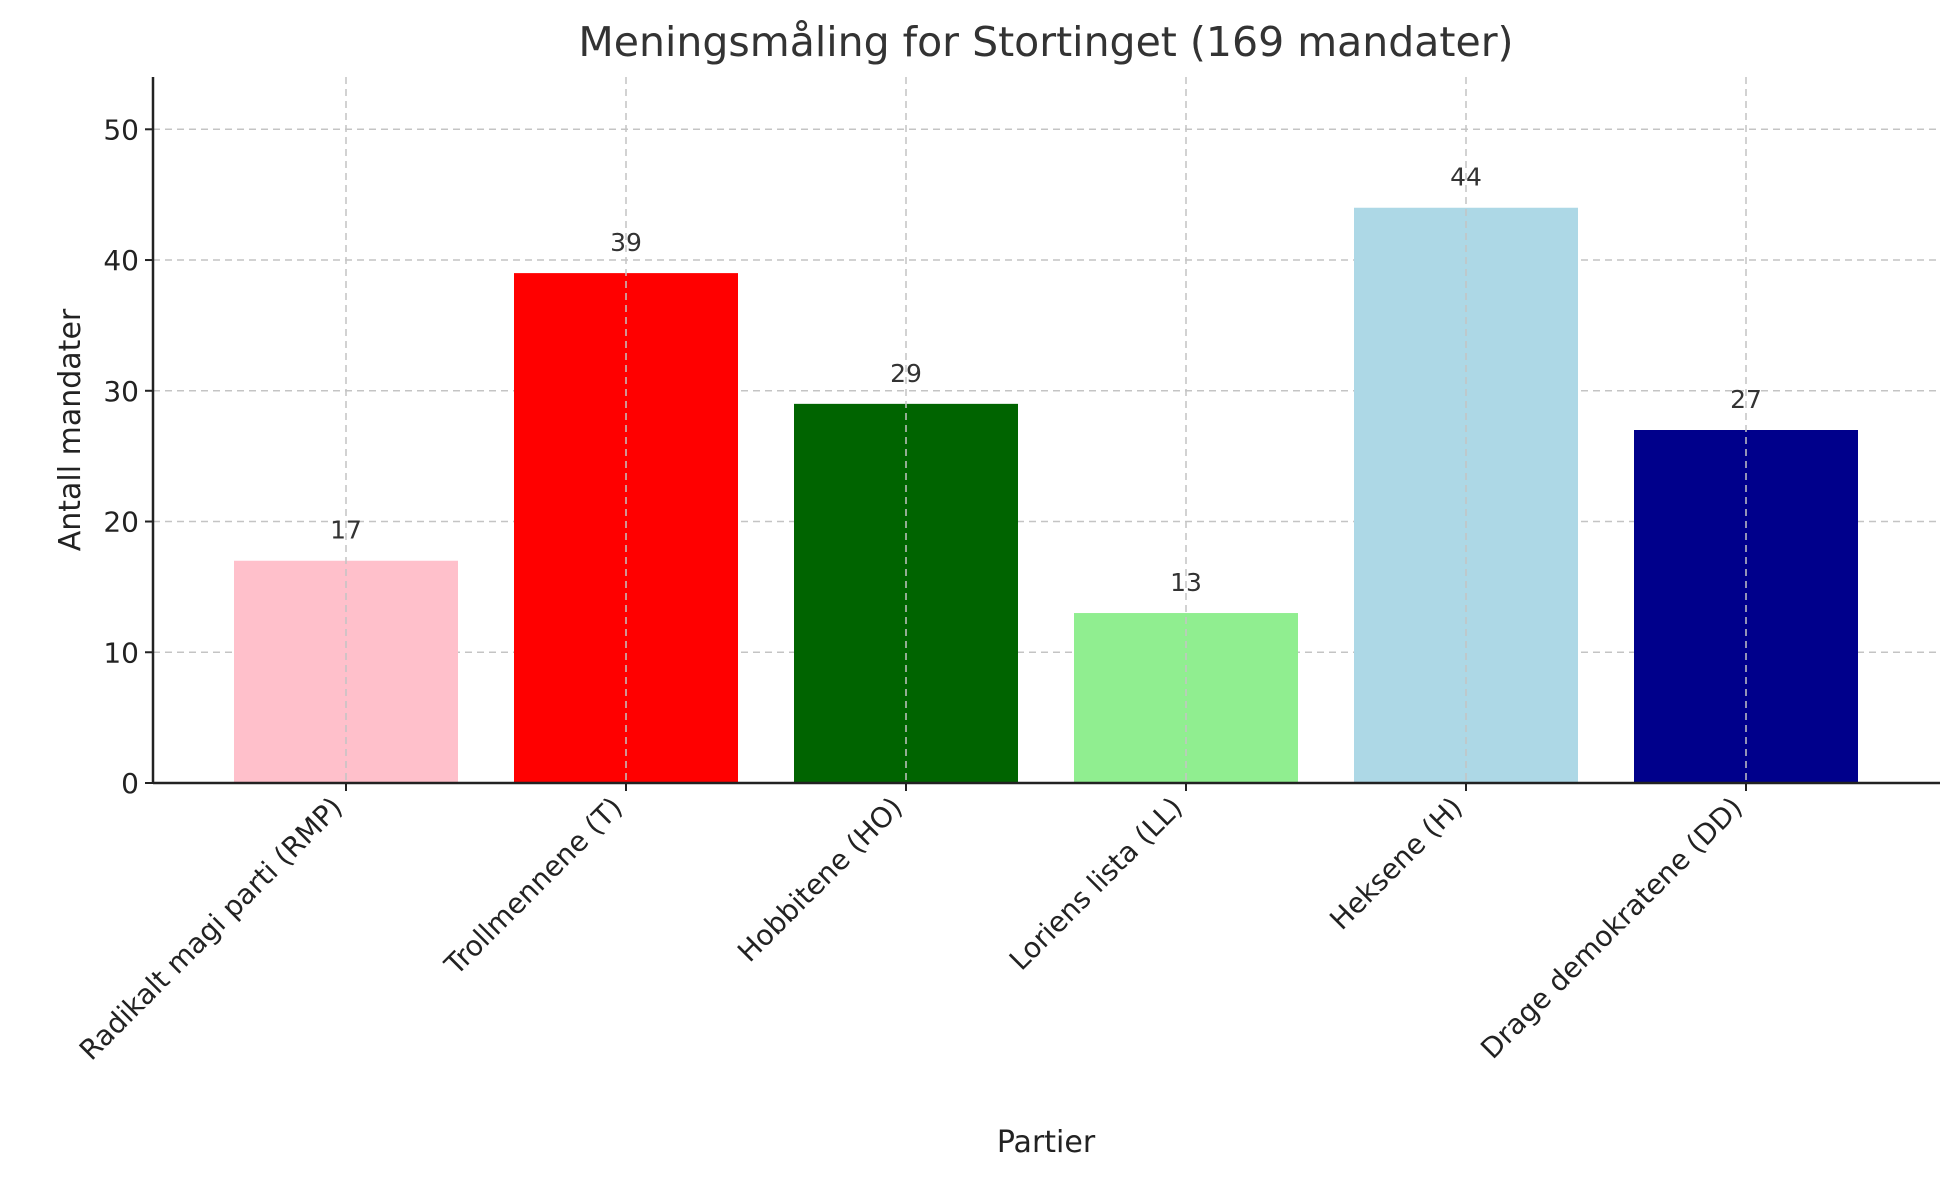 This screenshot has width=1954, height=1180. Describe the element at coordinates (1466, 177) in the screenshot. I see `bar-value-label: 44` at that location.